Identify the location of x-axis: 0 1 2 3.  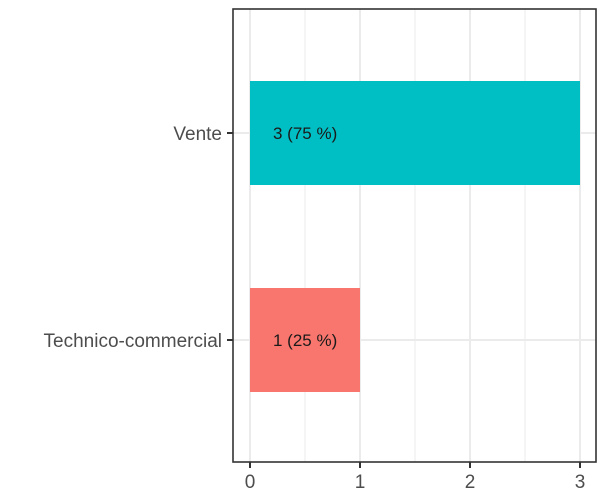
(415, 477).